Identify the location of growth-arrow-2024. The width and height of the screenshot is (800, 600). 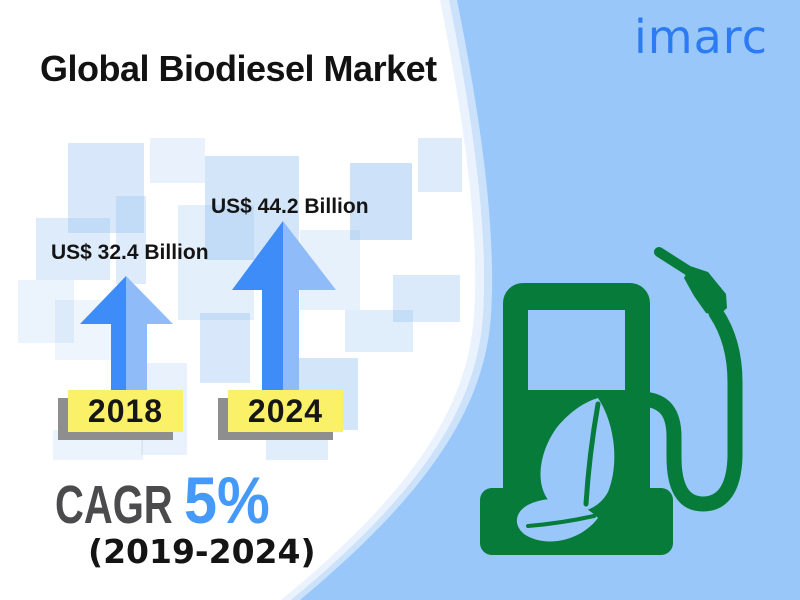
(284, 306).